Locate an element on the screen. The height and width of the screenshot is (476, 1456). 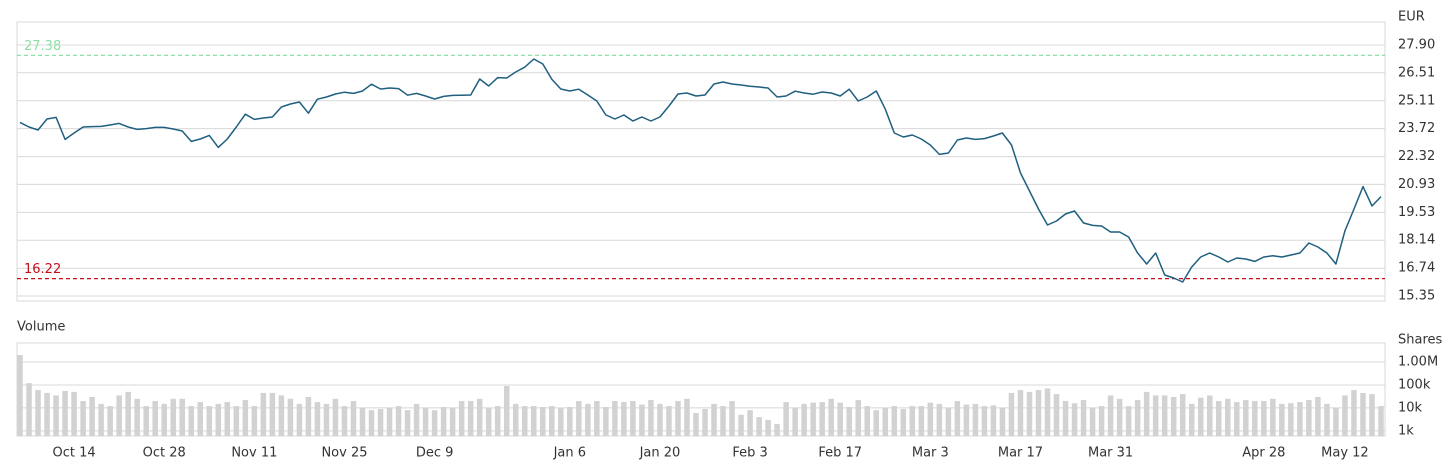
x-tick-label: Oct 14 is located at coordinates (74, 453).